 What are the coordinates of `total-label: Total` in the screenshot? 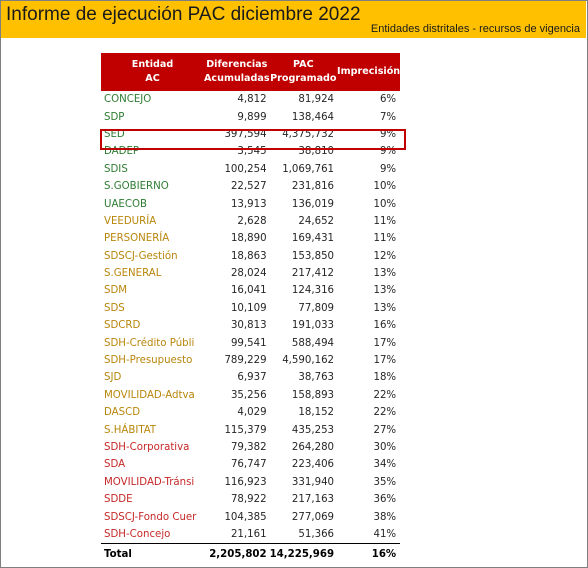 It's located at (152, 554).